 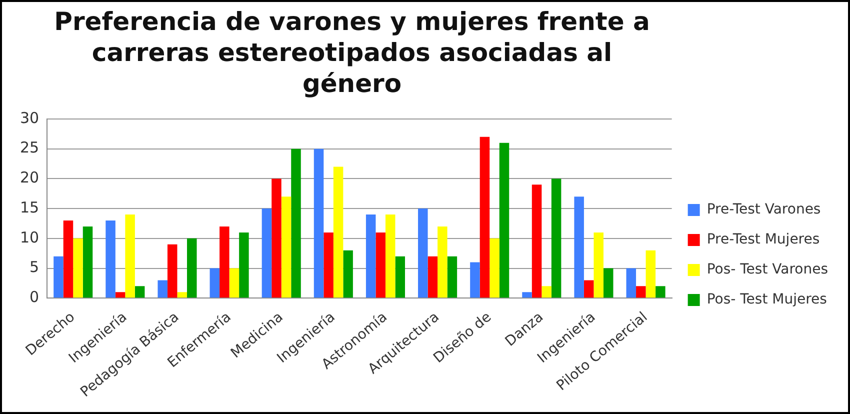 I want to click on y-tick-label: 20, so click(x=30, y=177).